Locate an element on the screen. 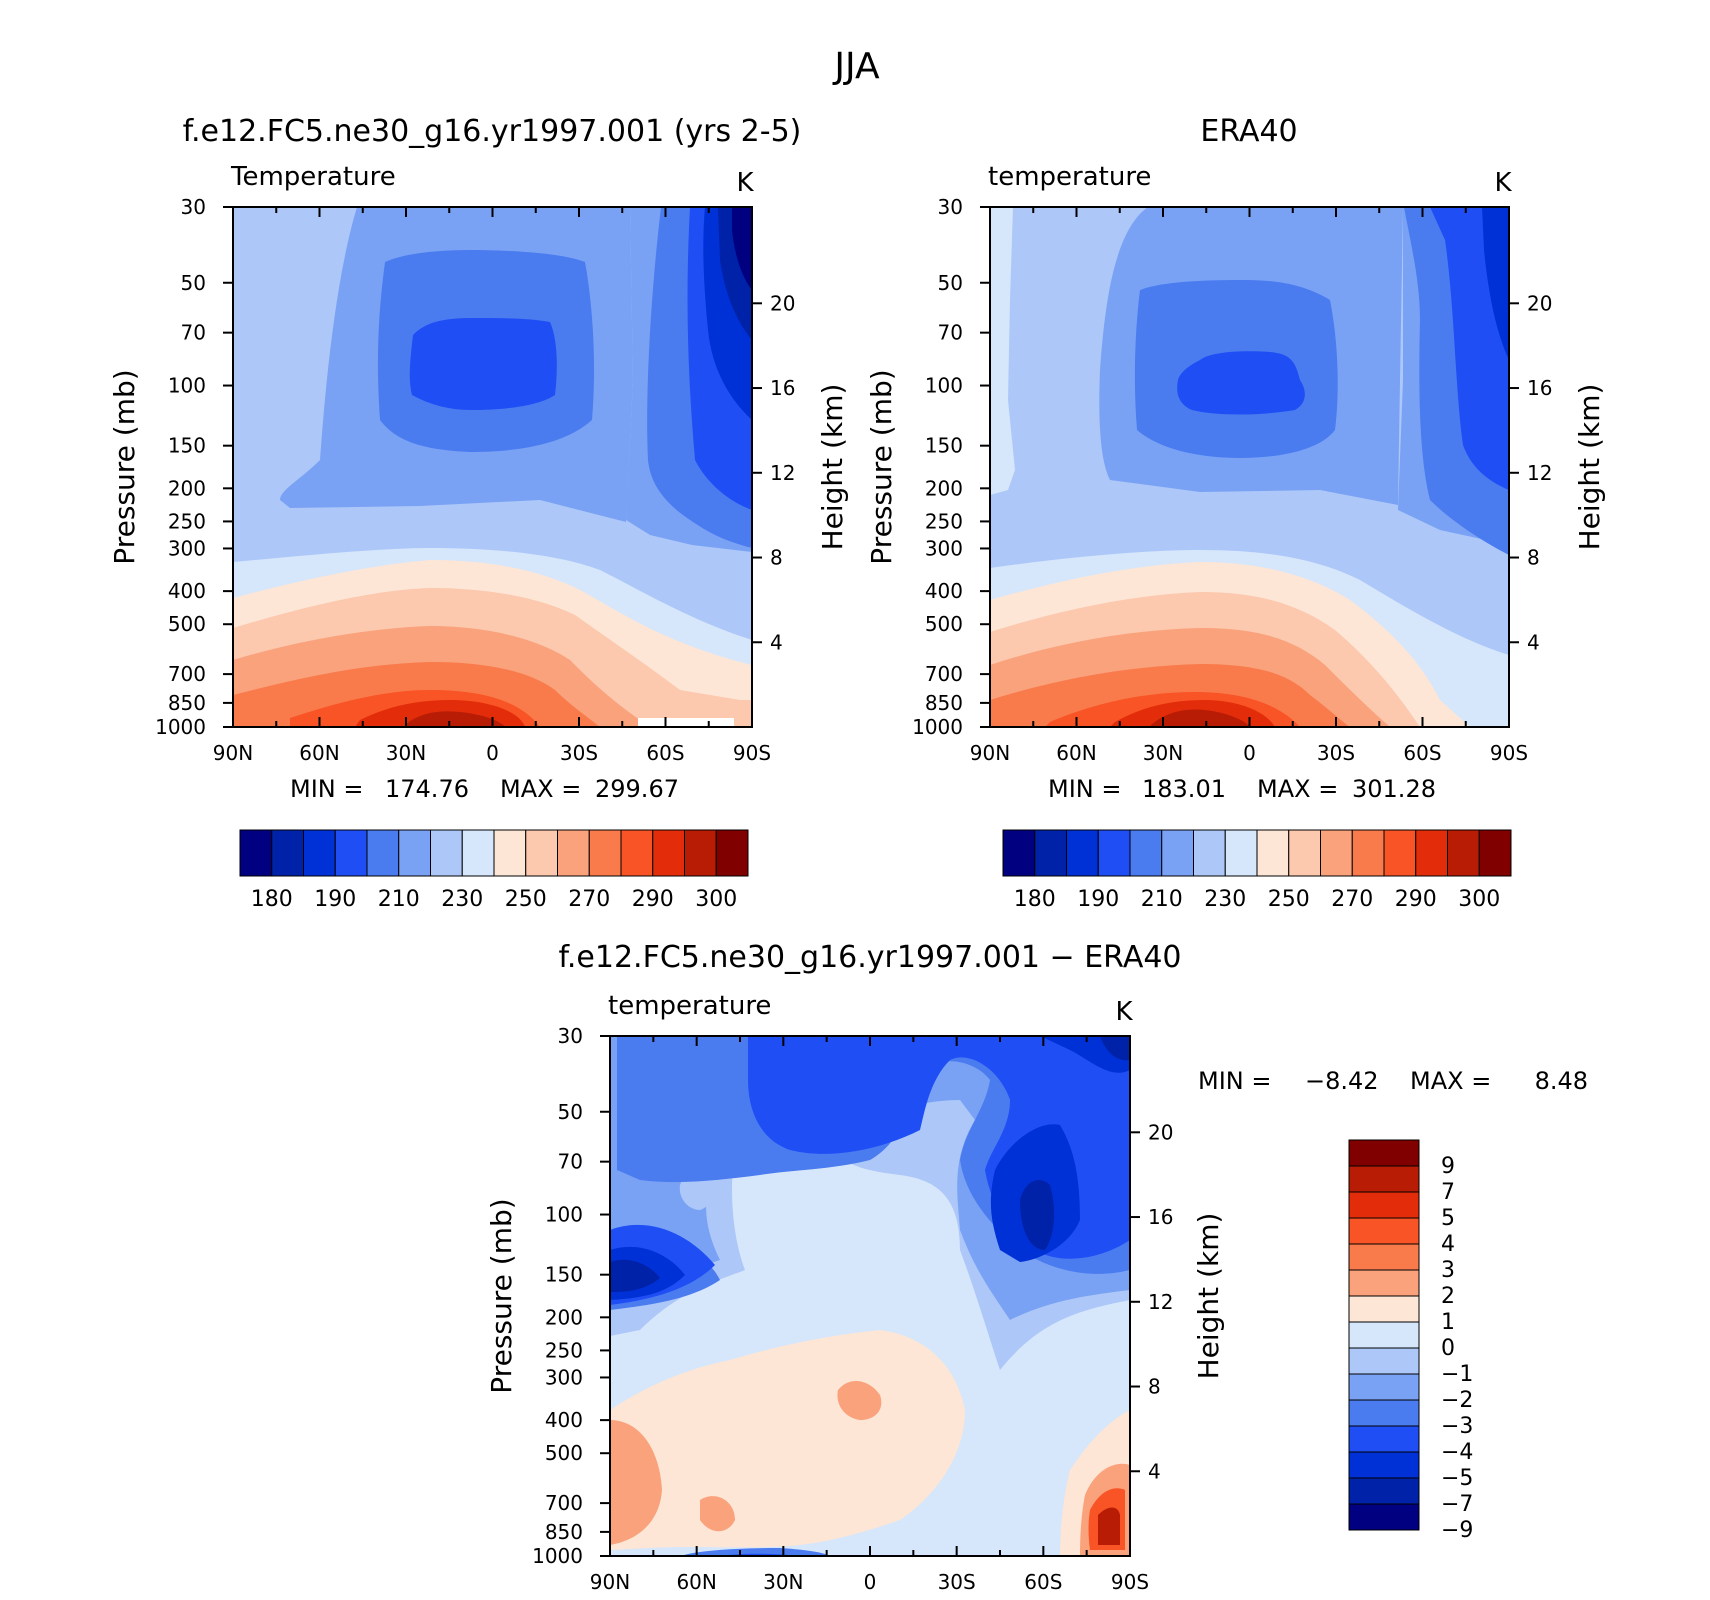  y-tick-label: 100 is located at coordinates (187, 386).